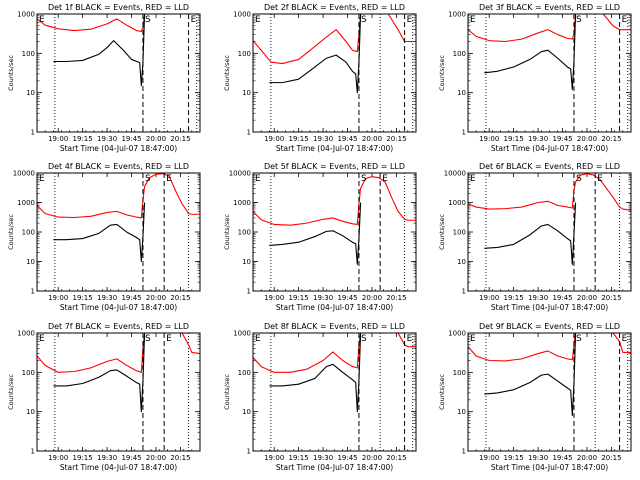 This screenshot has width=640, height=480. What do you see at coordinates (334, 7) in the screenshot?
I see `chart-title: Det 2f BLACK = Events, RED = LLD` at bounding box center [334, 7].